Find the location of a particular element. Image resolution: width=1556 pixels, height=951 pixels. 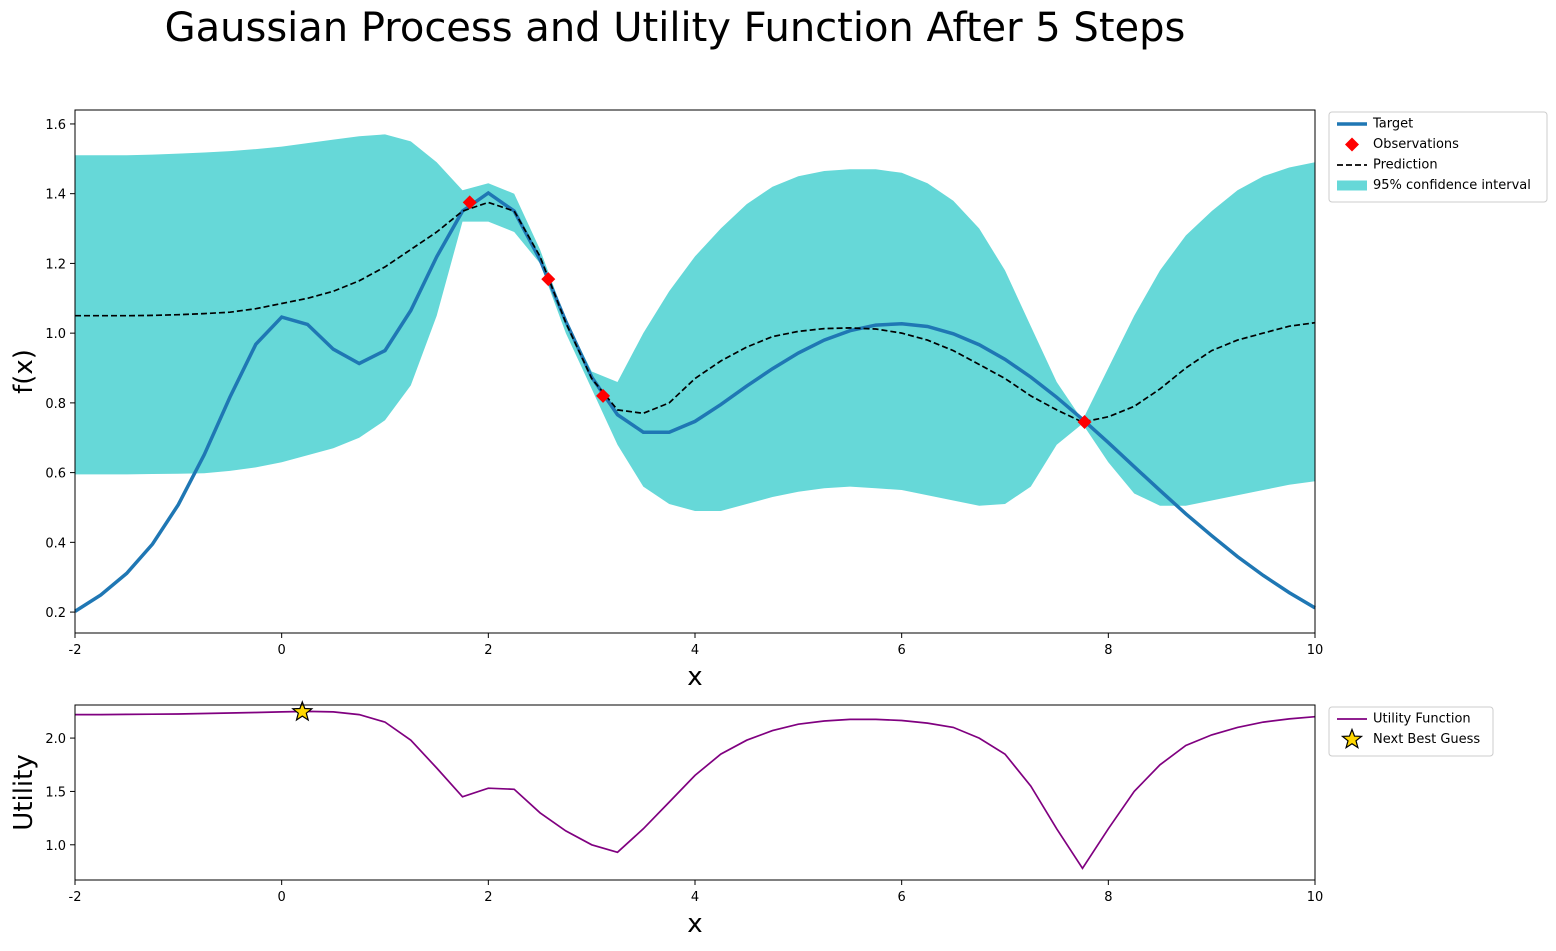

axes-frame is located at coordinates (695, 792).